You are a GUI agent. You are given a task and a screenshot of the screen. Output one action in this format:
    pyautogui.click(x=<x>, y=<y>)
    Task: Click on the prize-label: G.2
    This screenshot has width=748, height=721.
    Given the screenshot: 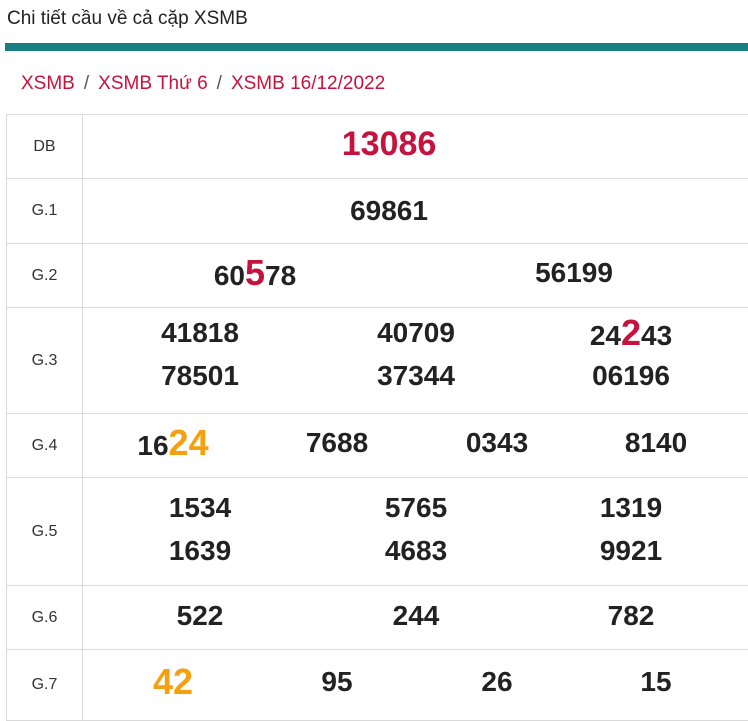 What is the action you would take?
    pyautogui.click(x=45, y=275)
    